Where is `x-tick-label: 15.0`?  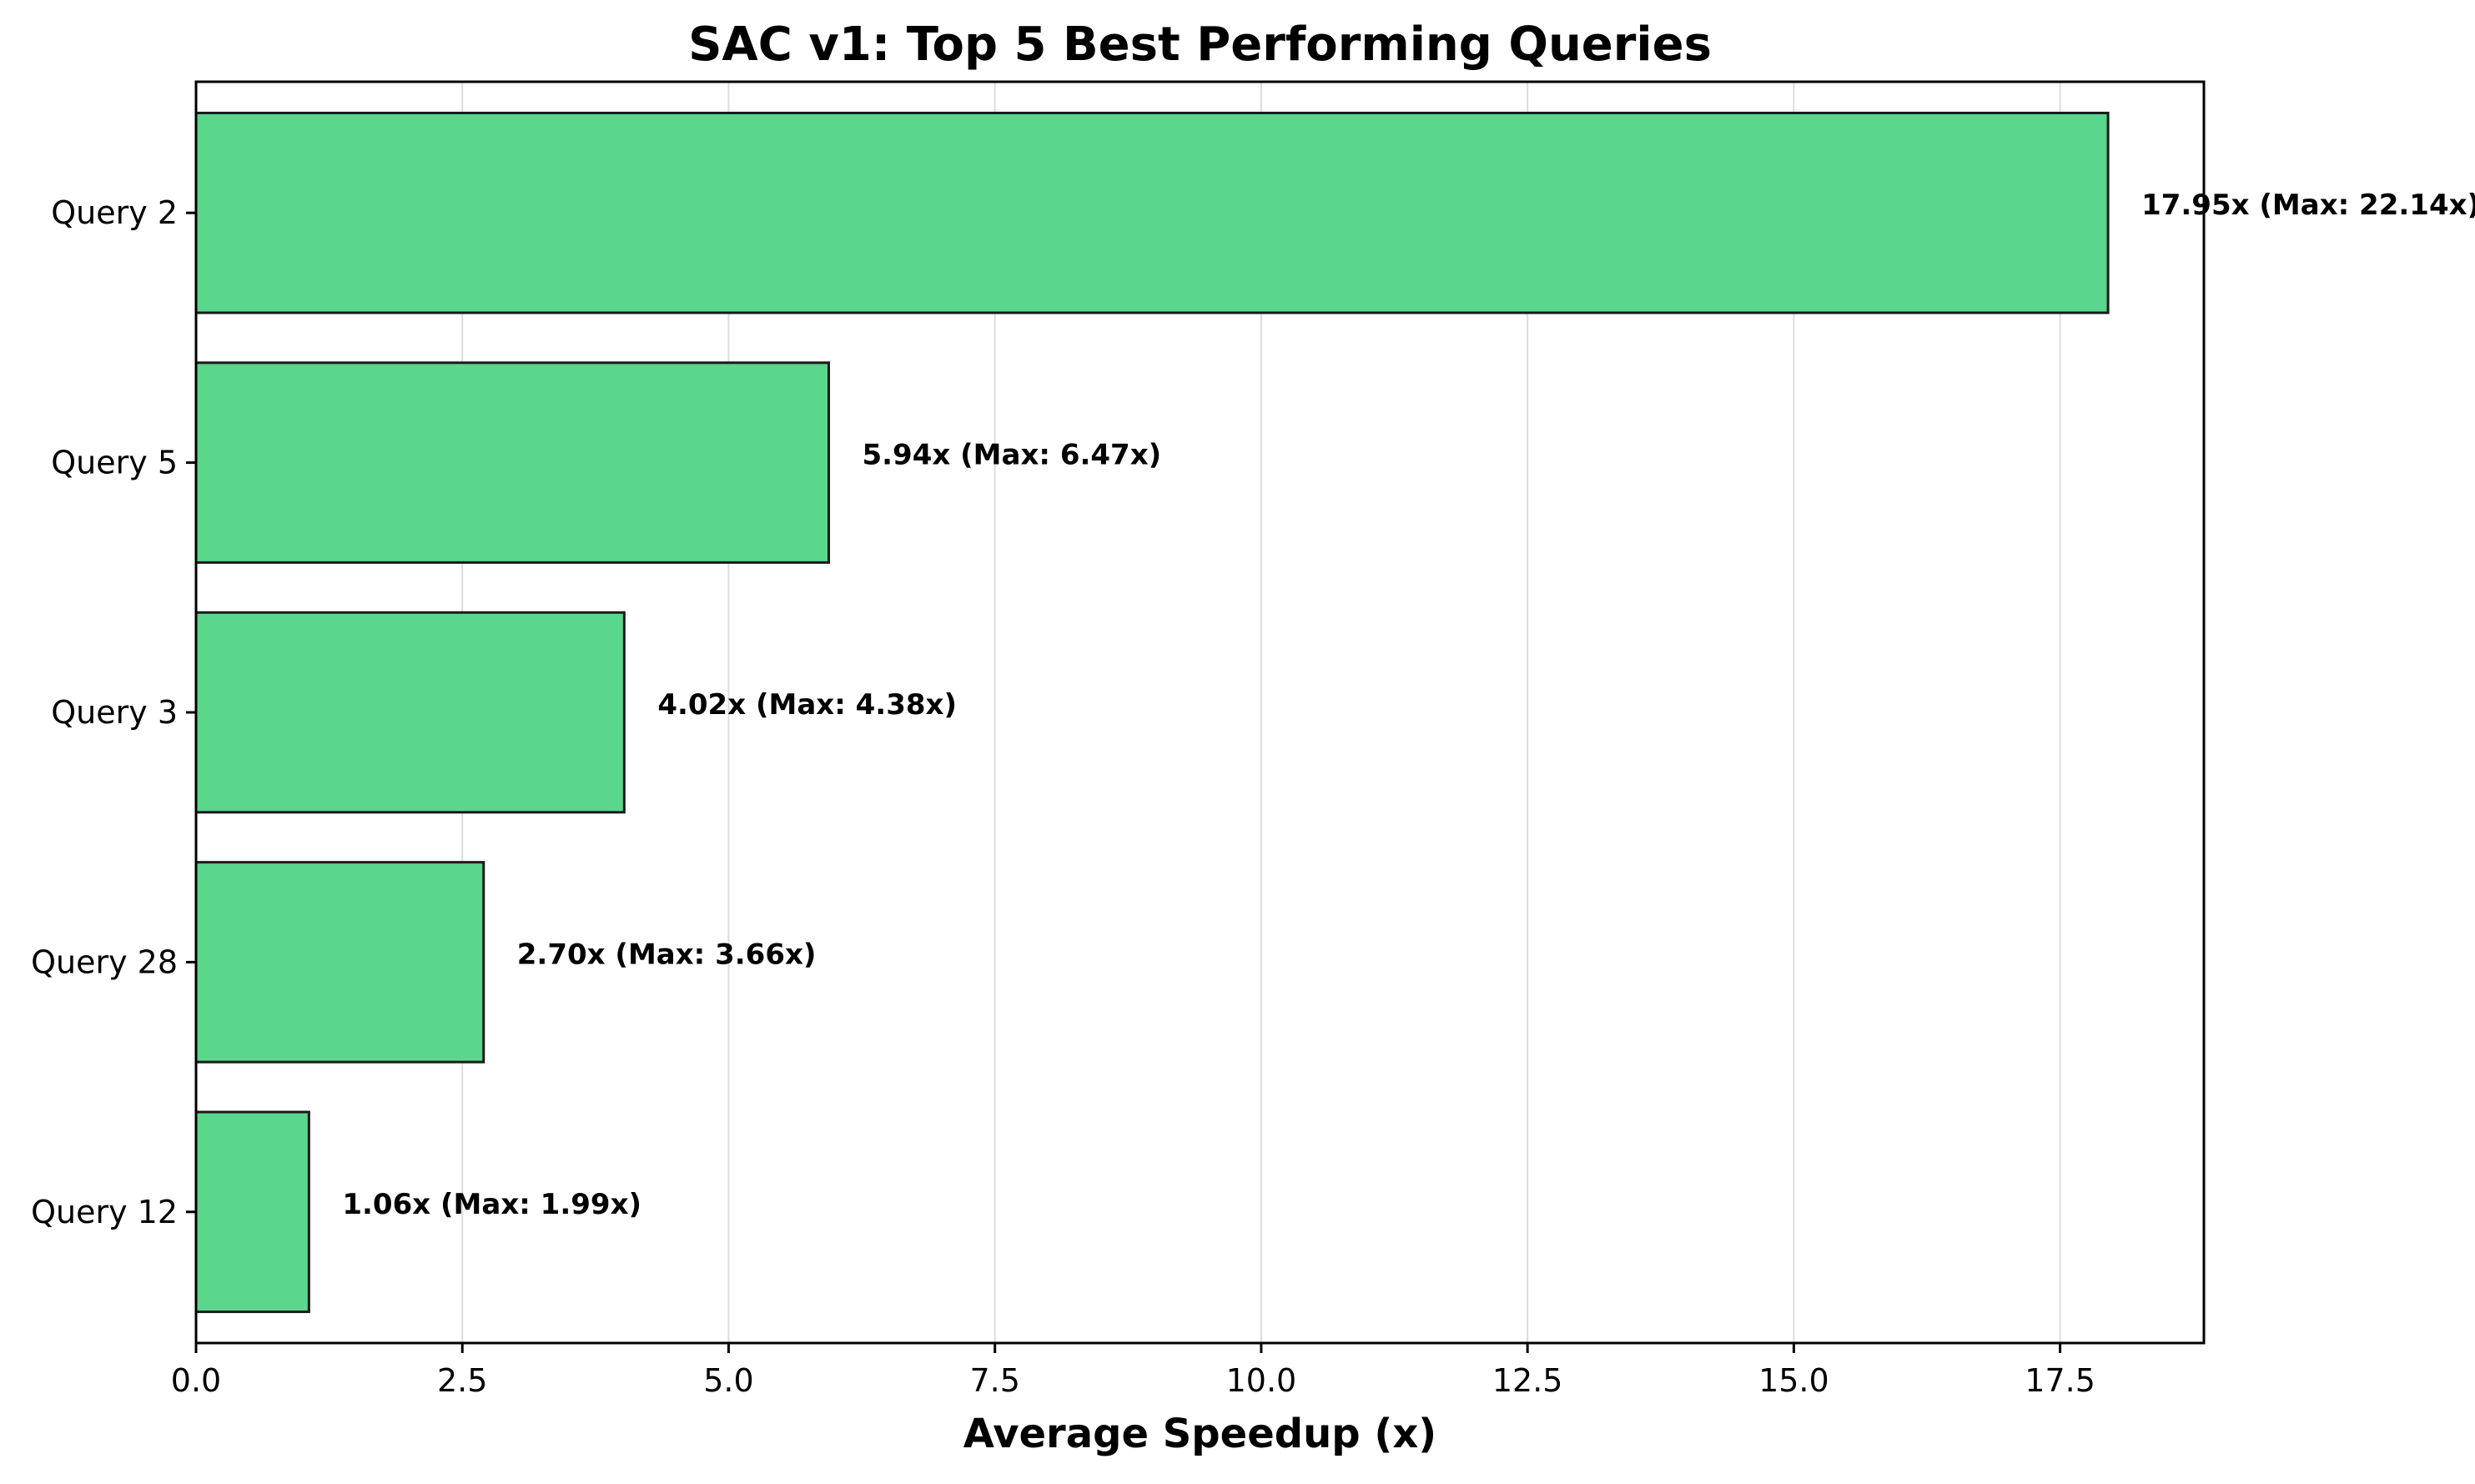 x-tick-label: 15.0 is located at coordinates (1793, 1381).